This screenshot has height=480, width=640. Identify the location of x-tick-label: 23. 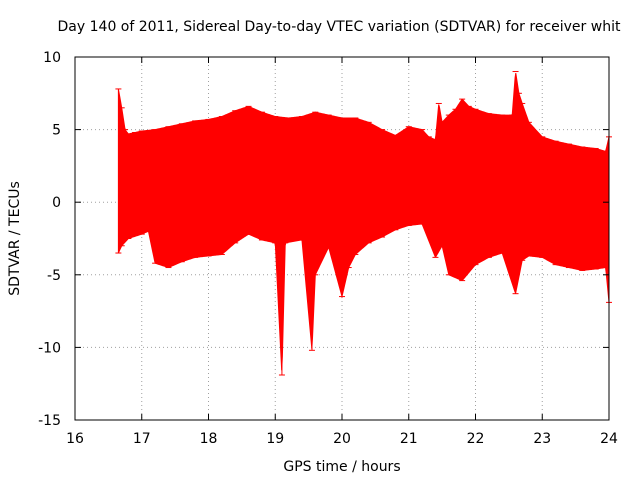
(542, 439).